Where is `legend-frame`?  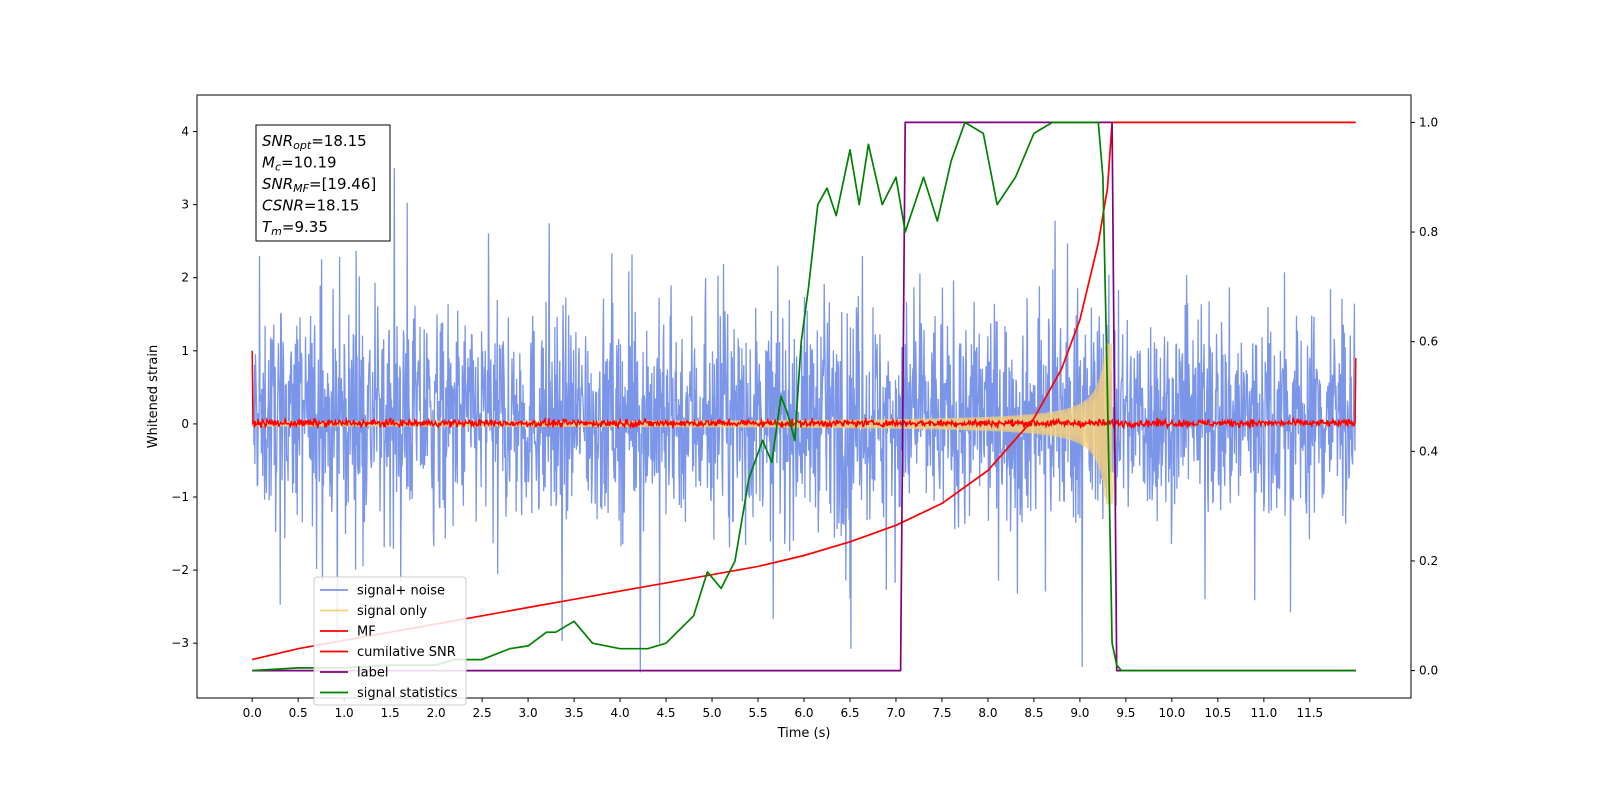
legend-frame is located at coordinates (390, 641).